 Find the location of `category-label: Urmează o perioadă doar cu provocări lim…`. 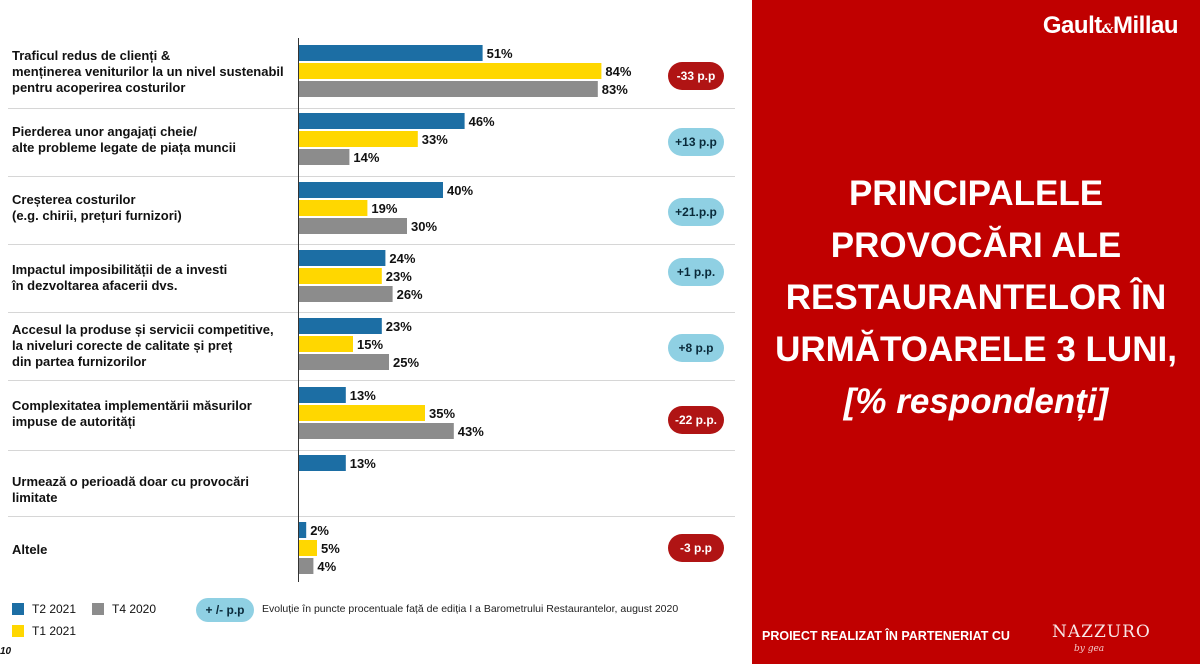

category-label: Urmează o perioadă doar cu provocări lim… is located at coordinates (130, 489).